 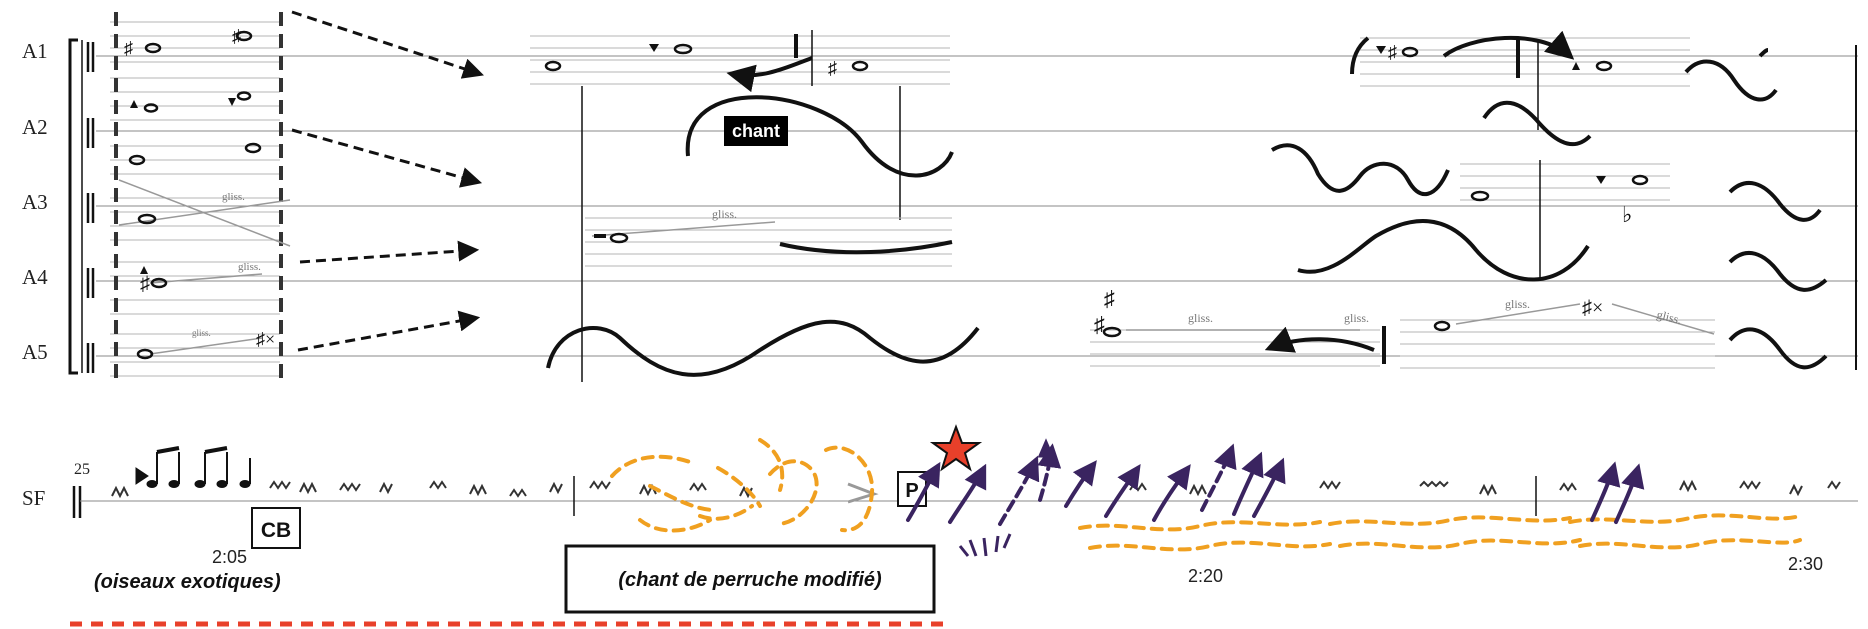 I want to click on rehearsal-mark-cb: CB, so click(x=276, y=528).